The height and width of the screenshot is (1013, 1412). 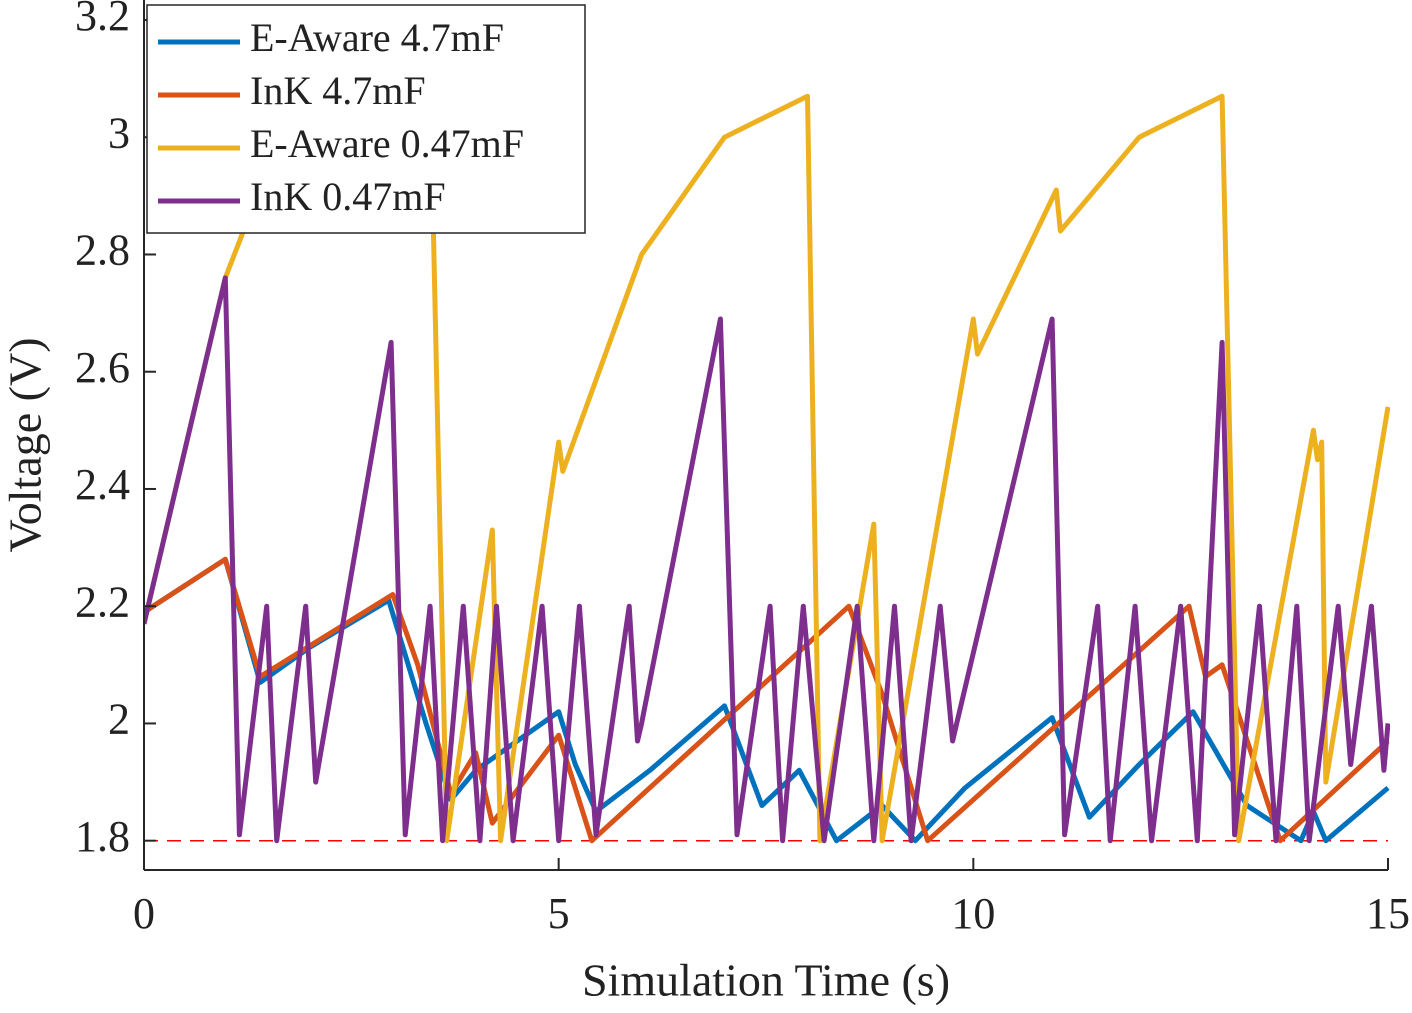 I want to click on x-tick-label: 5, so click(x=559, y=913).